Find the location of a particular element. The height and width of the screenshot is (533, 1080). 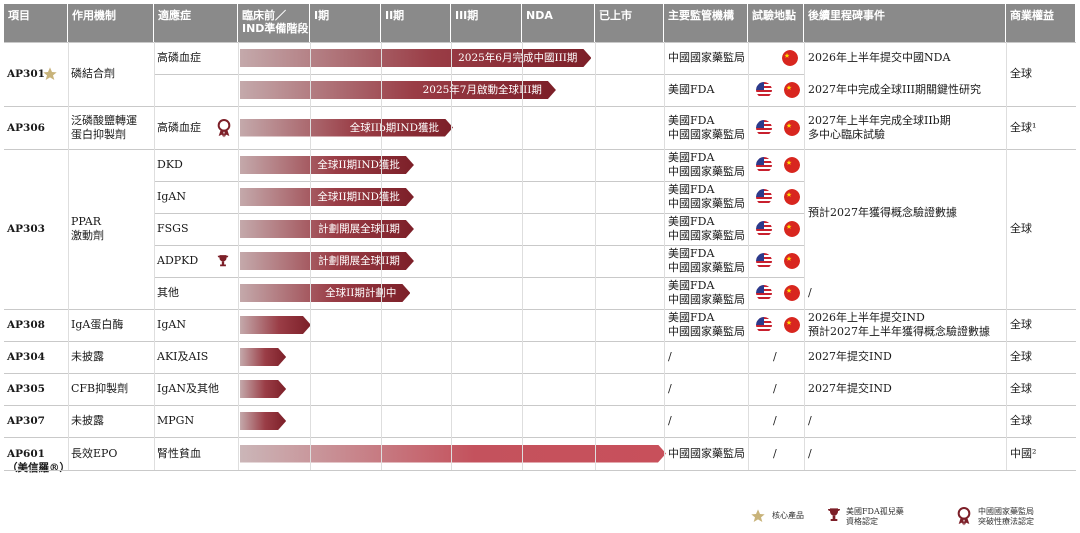

indication: ADPKD is located at coordinates (178, 260).